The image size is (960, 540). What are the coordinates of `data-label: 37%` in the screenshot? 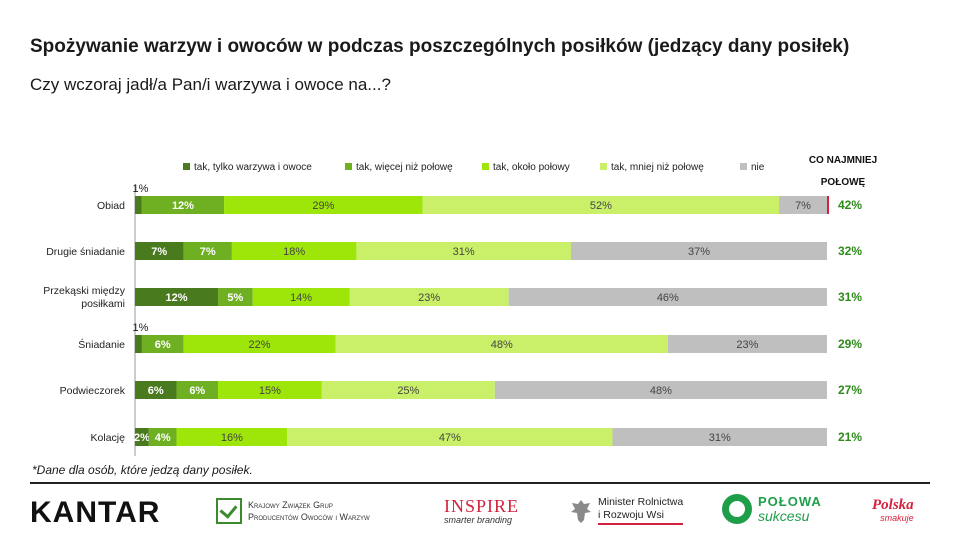 It's located at (699, 252).